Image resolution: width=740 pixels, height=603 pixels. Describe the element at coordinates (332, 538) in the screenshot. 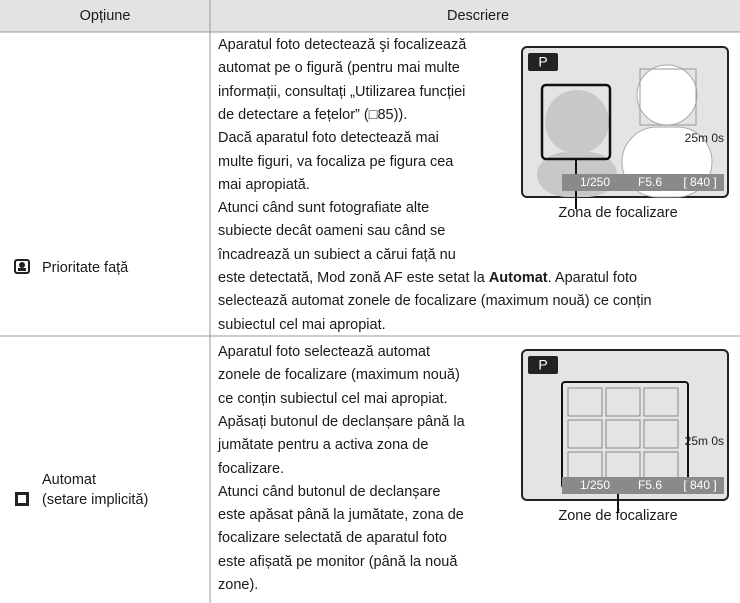

I see `description-line: focalizare selectată de aparatul foto` at that location.